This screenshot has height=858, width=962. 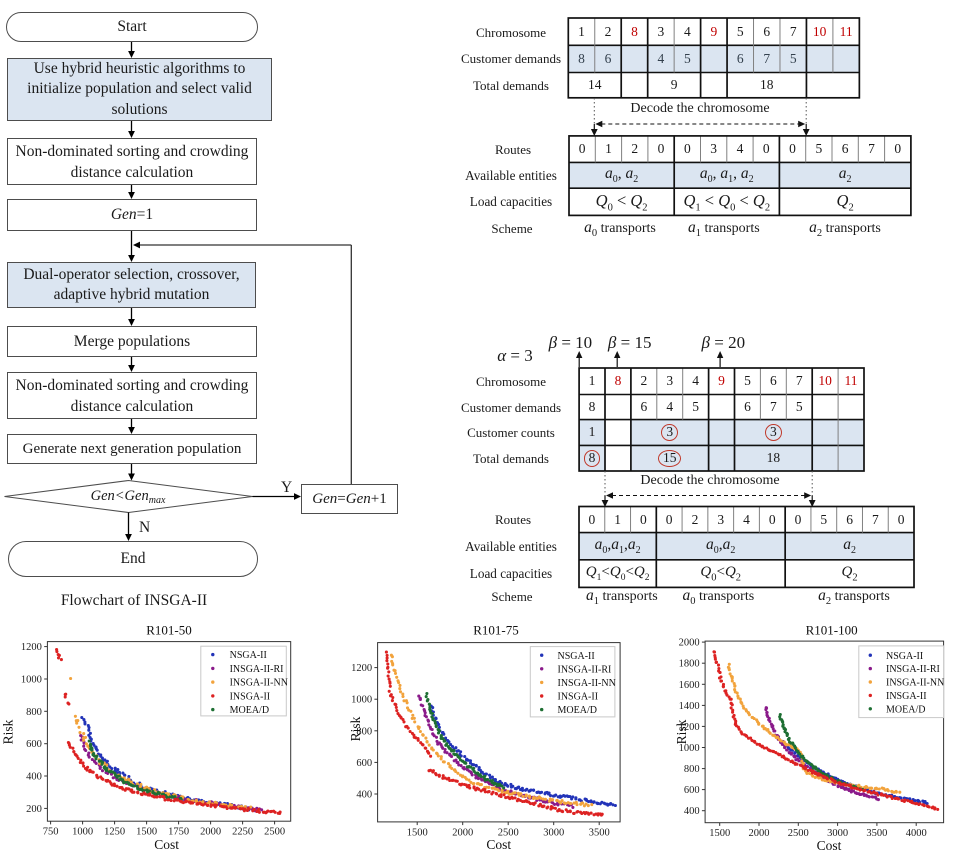 I want to click on svg-text: 1600, so click(x=689, y=685).